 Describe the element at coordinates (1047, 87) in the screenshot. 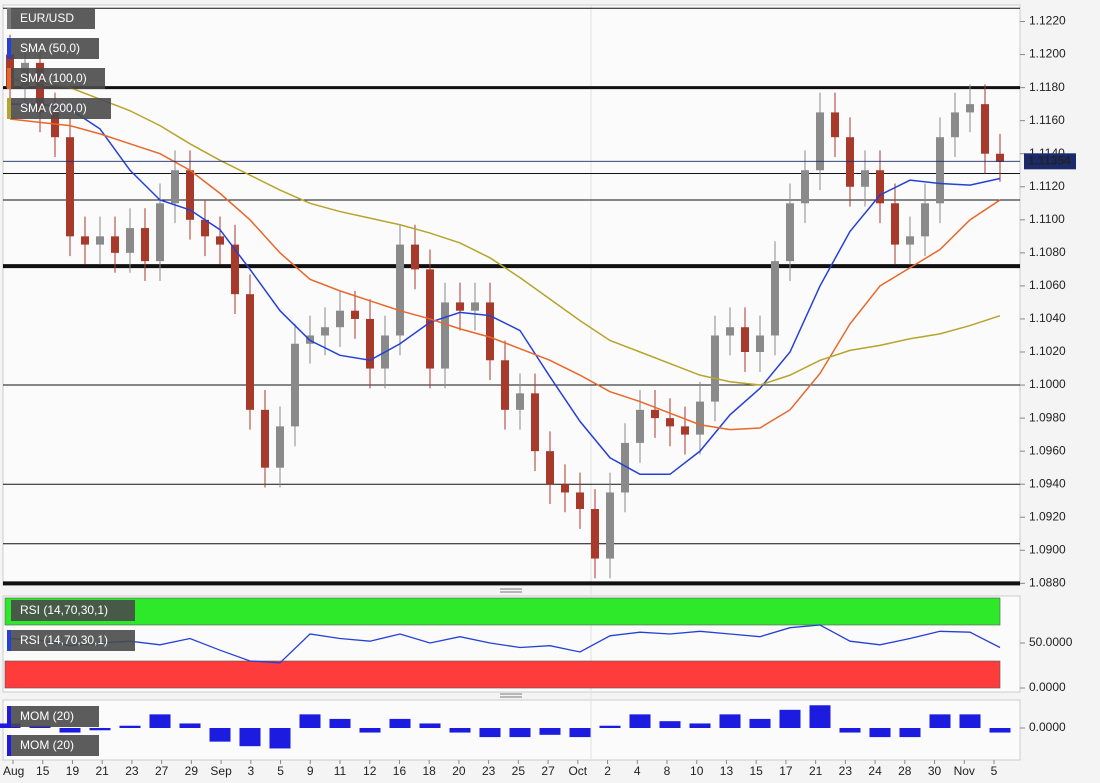

I see `y-tick-label: 1.1180` at that location.